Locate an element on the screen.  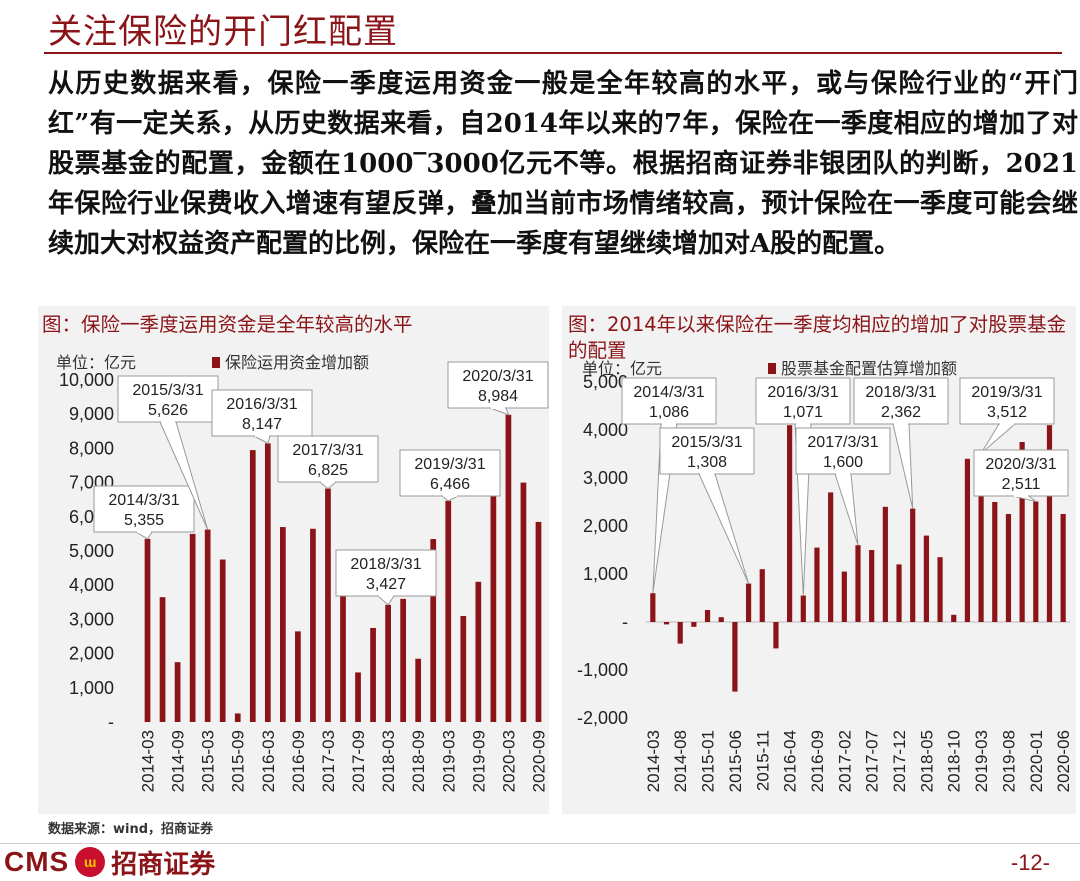
legend-label: 保险运用资金增加额 is located at coordinates (297, 363).